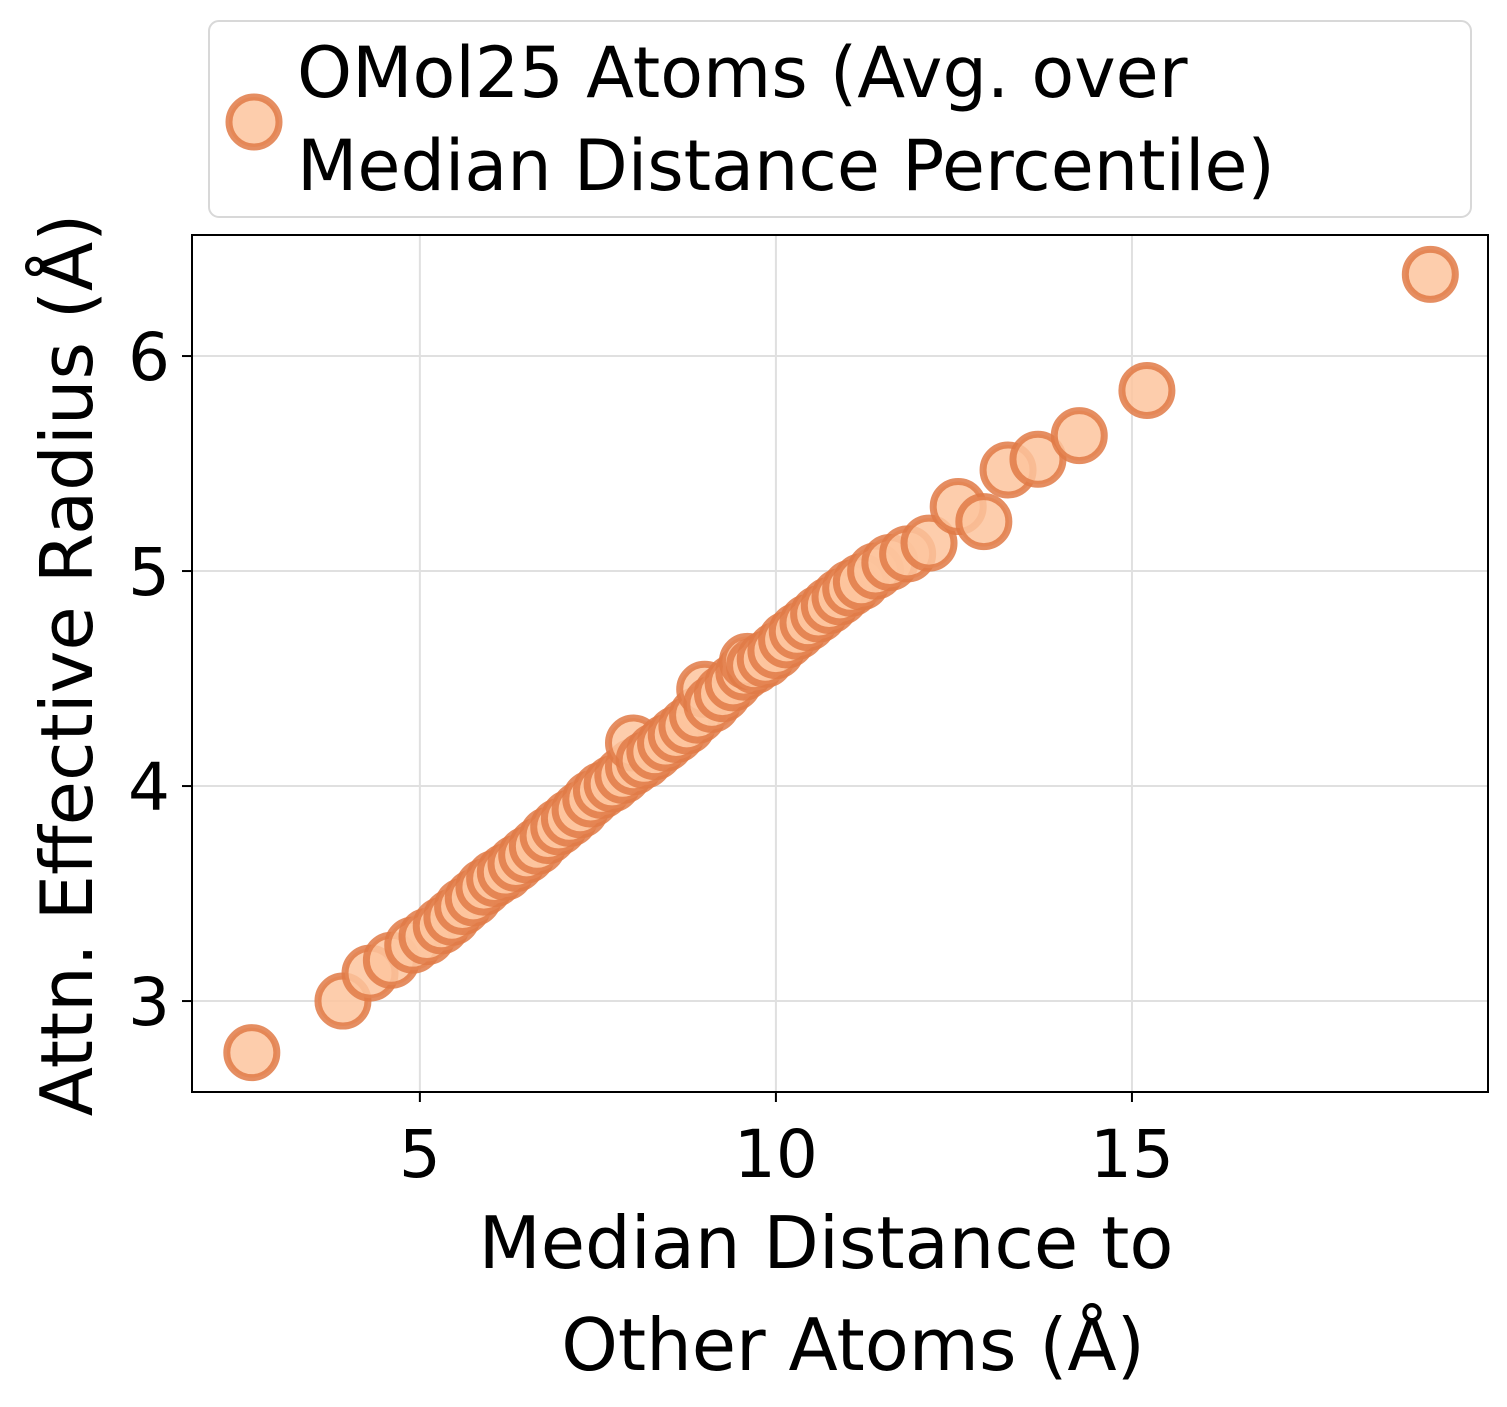  Describe the element at coordinates (67, 665) in the screenshot. I see `y-axis-label: Attn. Effective Radius (Å)` at that location.